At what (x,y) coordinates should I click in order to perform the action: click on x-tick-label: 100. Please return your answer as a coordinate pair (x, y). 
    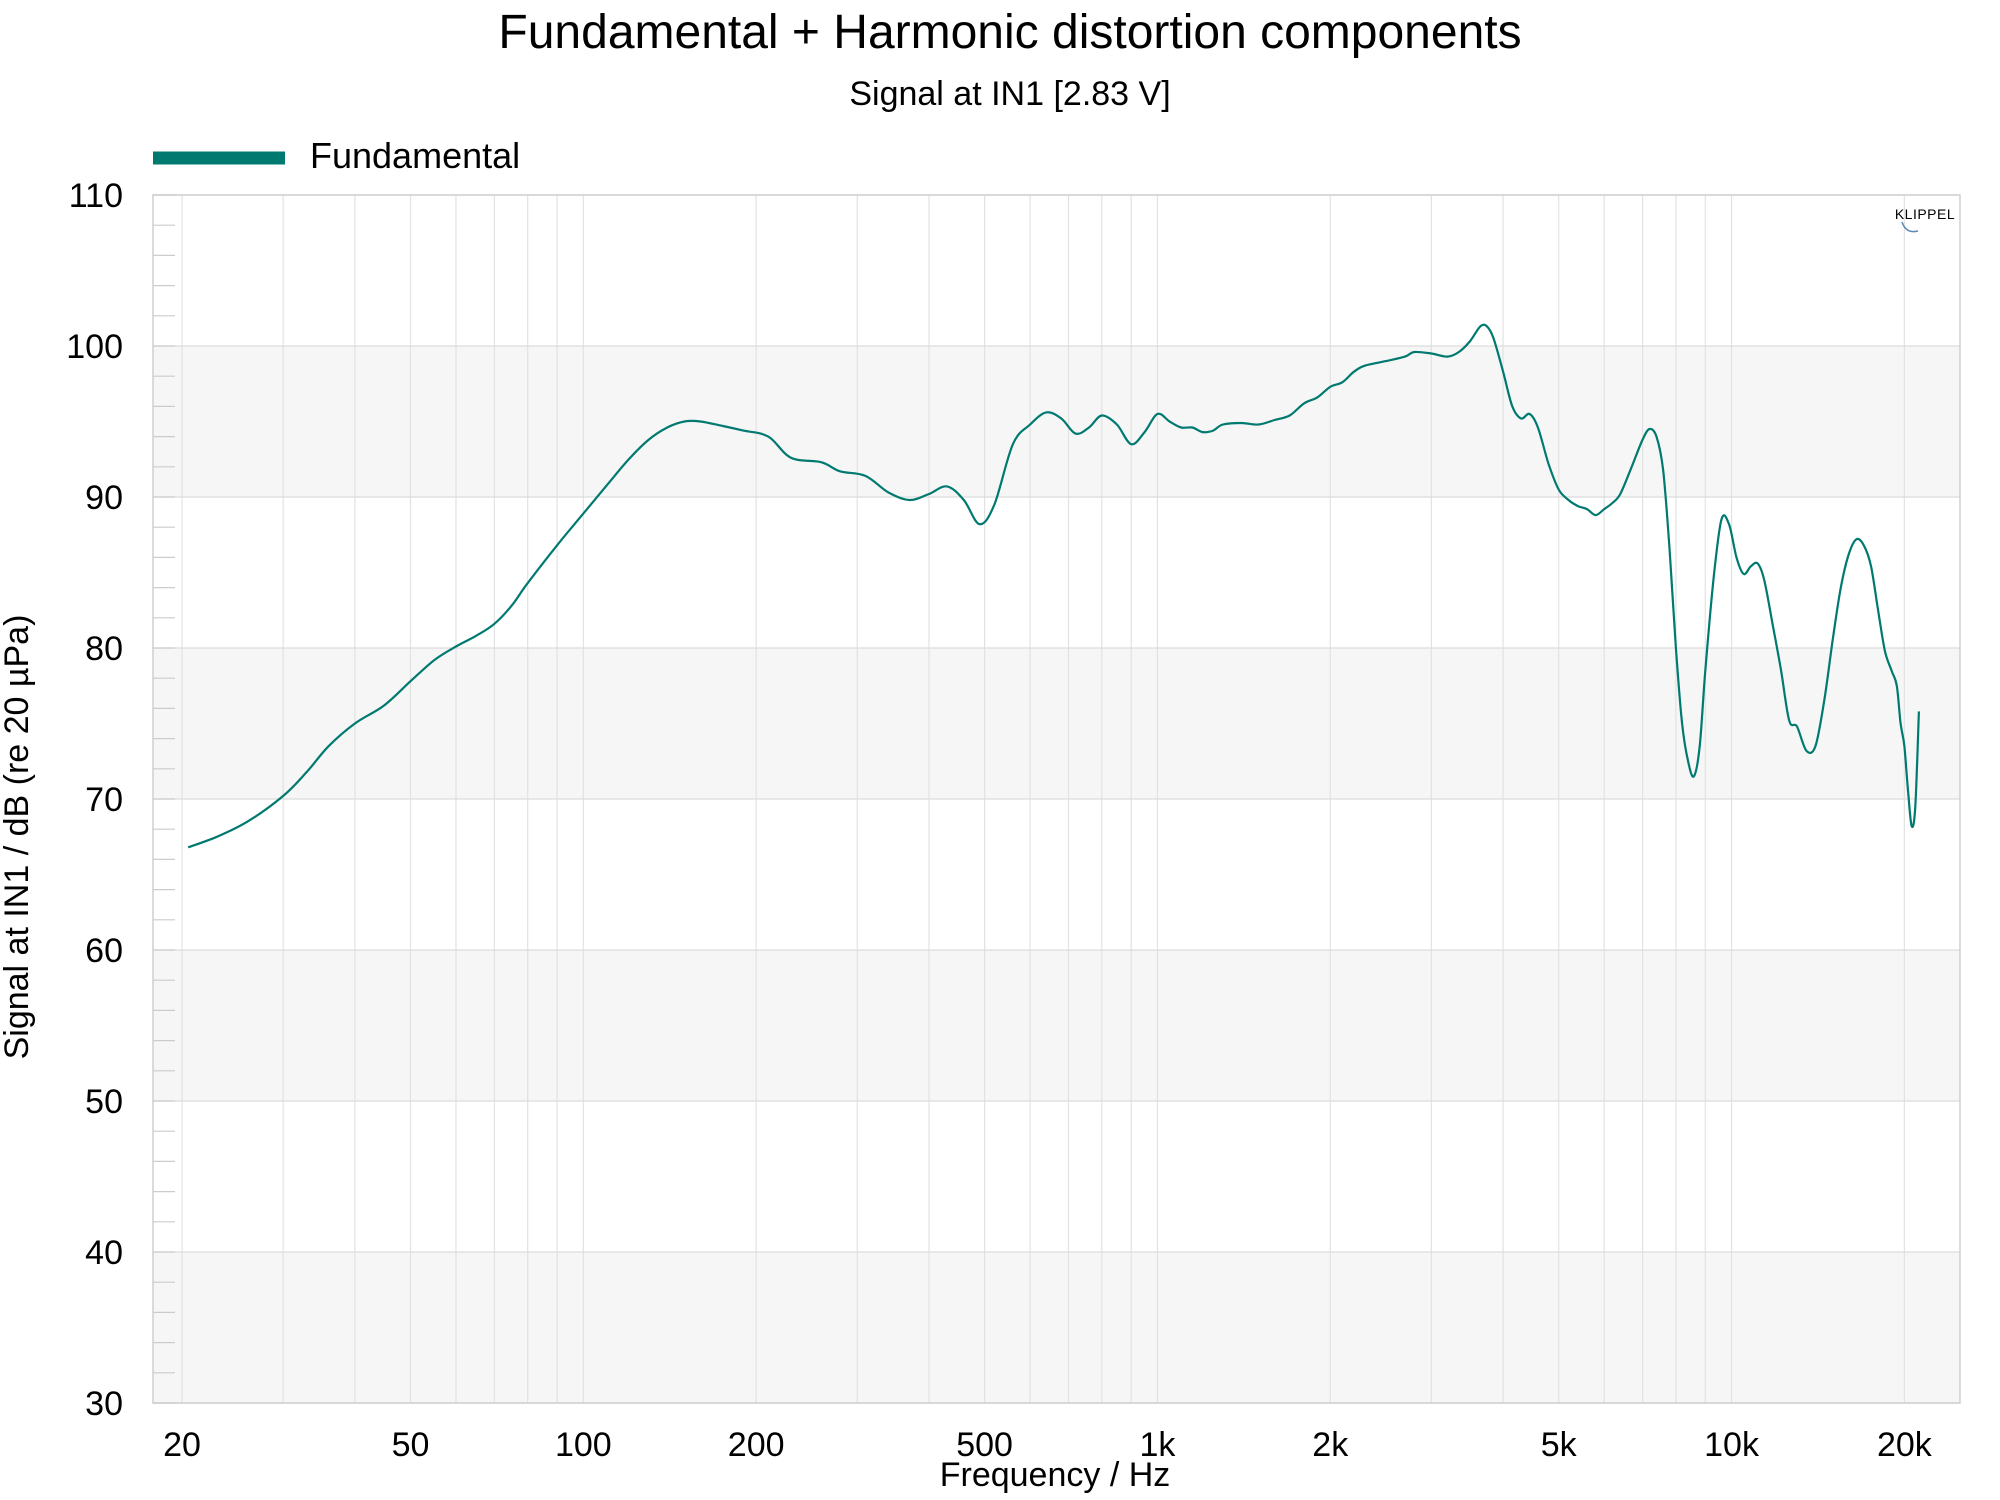
    Looking at the image, I should click on (583, 1445).